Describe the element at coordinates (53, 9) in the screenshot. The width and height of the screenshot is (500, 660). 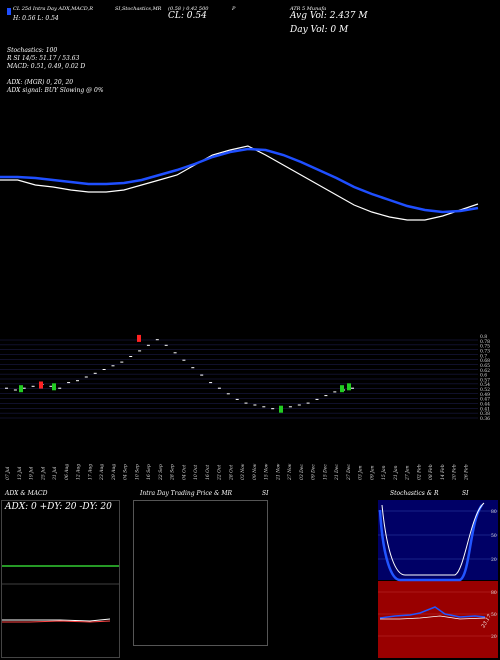
I see `header-line1: CL 25d Intra Day ADX,MACD,R` at that location.